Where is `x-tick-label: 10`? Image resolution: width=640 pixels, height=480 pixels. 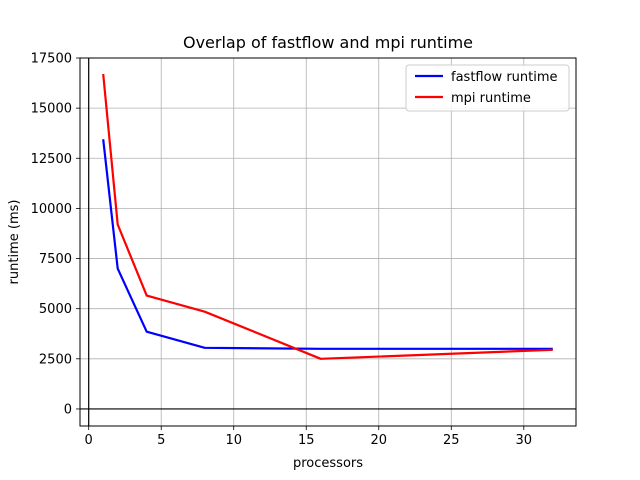
x-tick-label: 10 is located at coordinates (233, 440).